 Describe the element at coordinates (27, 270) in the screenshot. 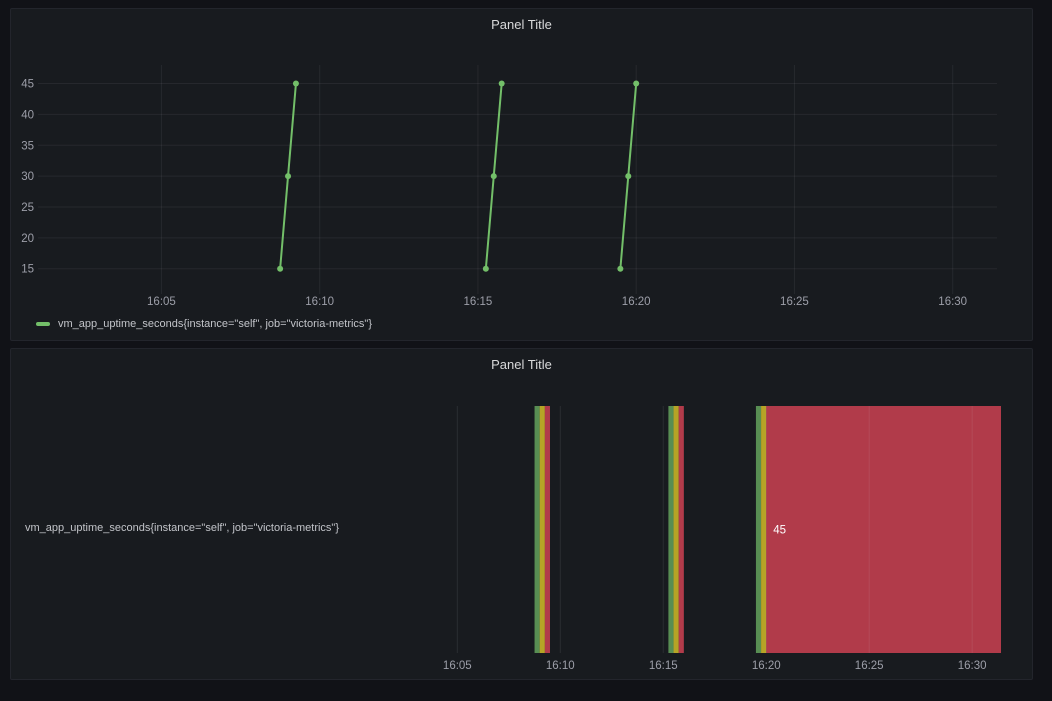

I see `y-tick-label: 15` at that location.